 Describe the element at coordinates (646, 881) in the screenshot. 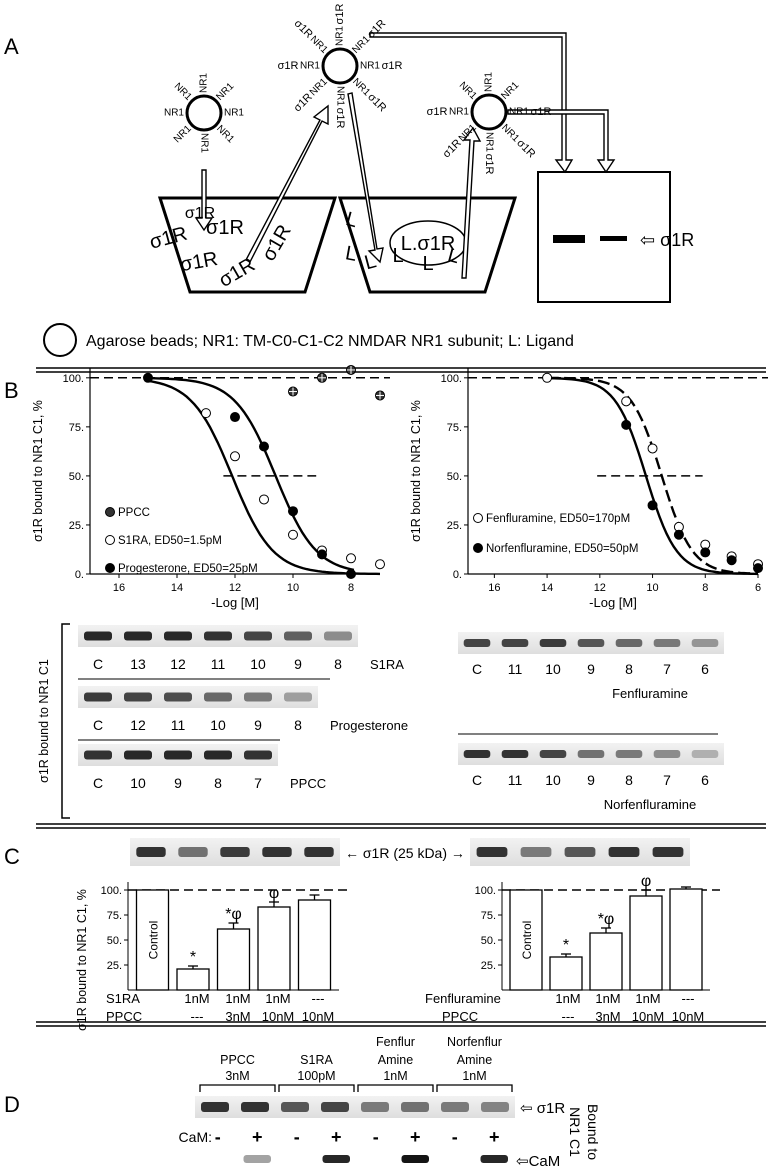

I see `significance-mark: φ` at that location.